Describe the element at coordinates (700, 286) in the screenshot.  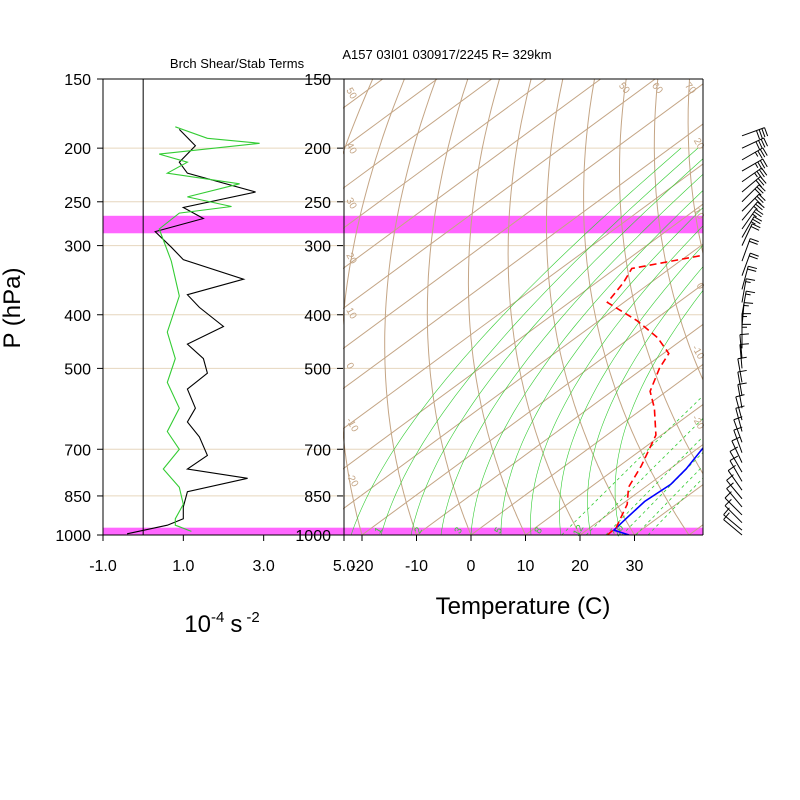
I see `isotherm-right-label: 0` at that location.